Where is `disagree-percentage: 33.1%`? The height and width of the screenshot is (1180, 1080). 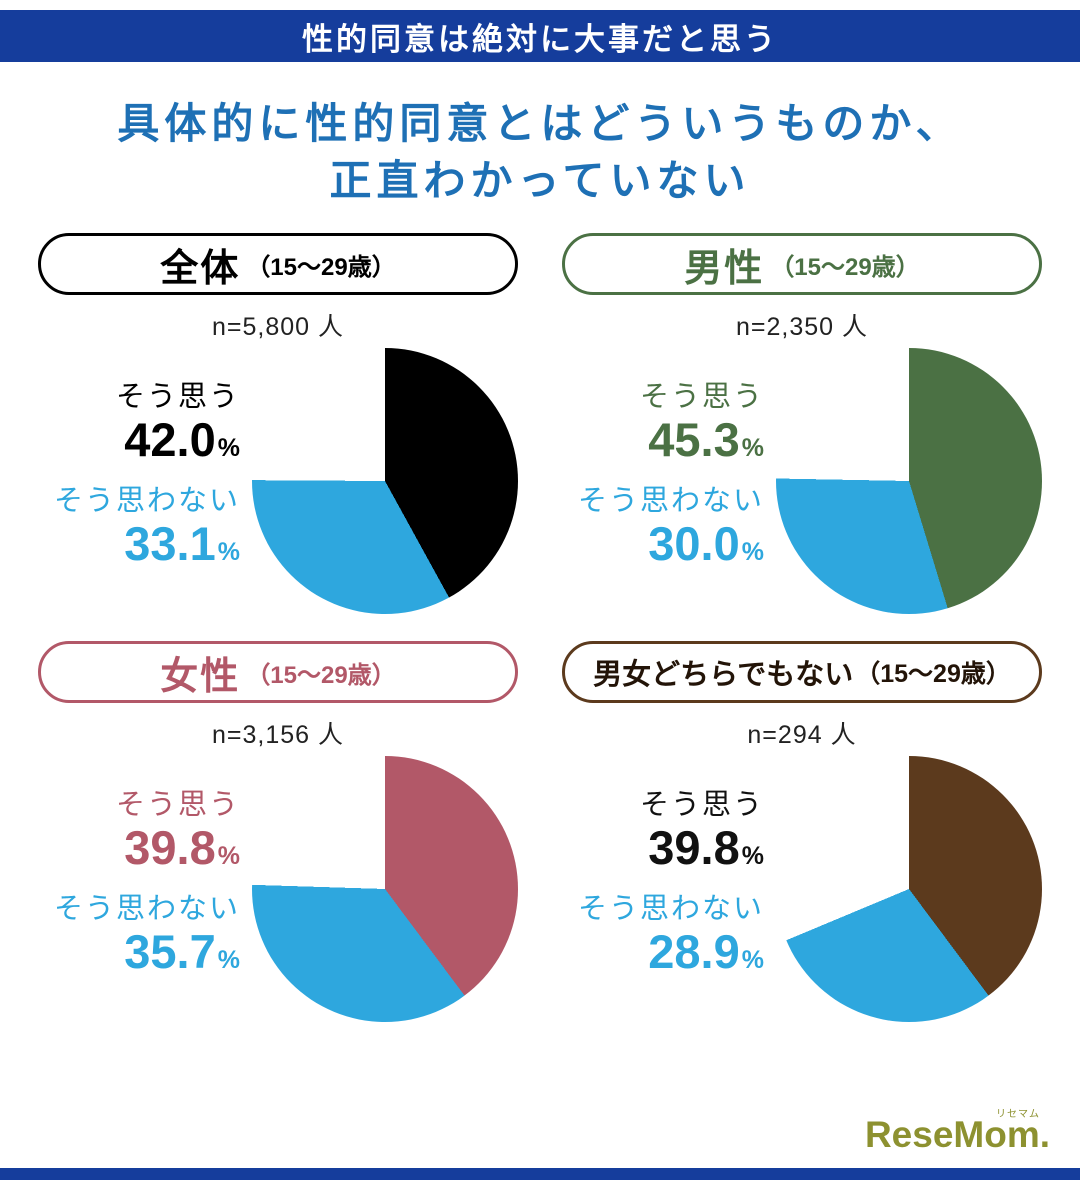
disagree-percentage: 33.1% is located at coordinates (139, 544).